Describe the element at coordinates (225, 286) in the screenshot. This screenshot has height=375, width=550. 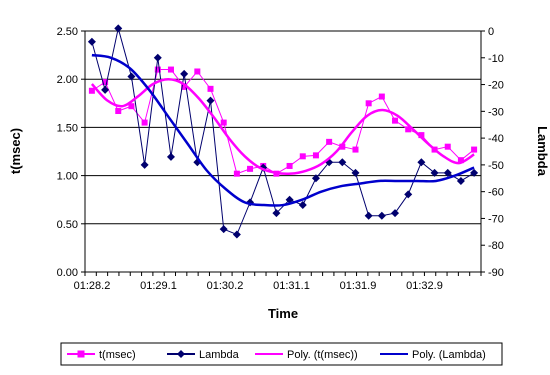
I see `x-tick-label: 01:30.2` at that location.